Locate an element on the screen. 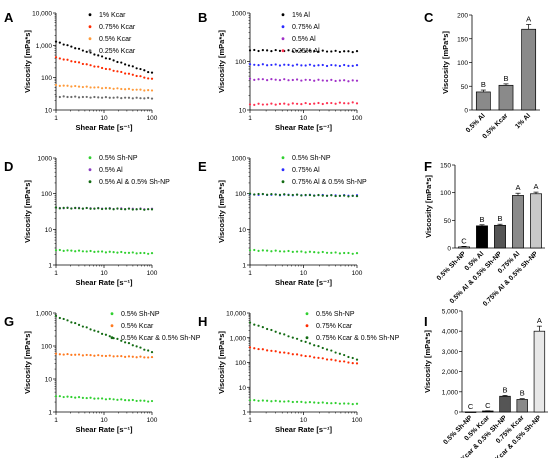  bar is located at coordinates (482, 237).